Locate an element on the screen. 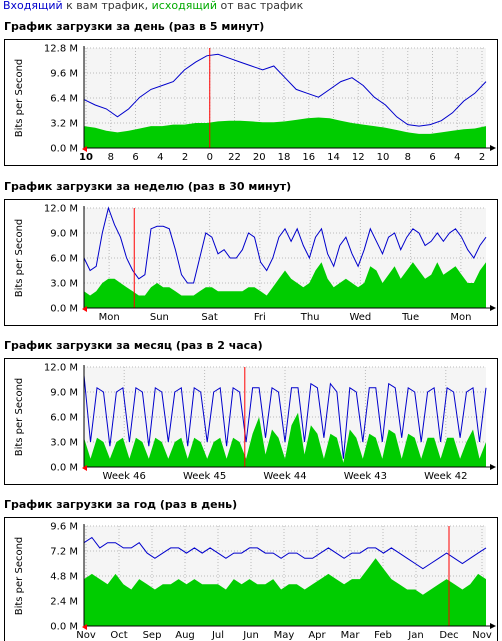 The image size is (502, 641). x-tick-label: Jun is located at coordinates (250, 635).